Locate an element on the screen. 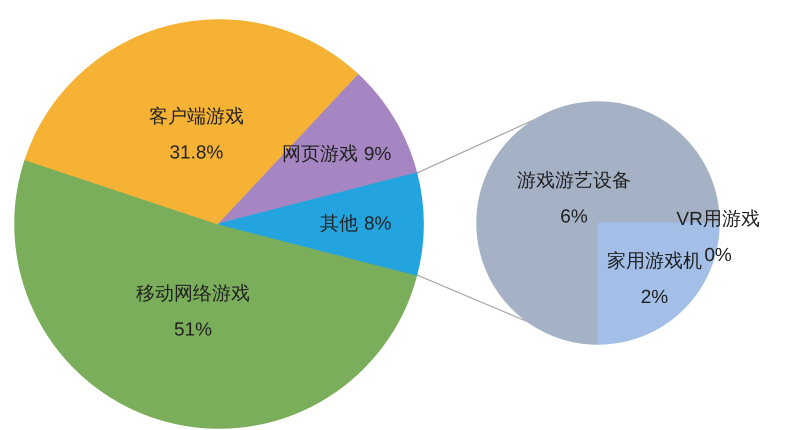 The image size is (796, 430). data-label: 9% is located at coordinates (378, 154).